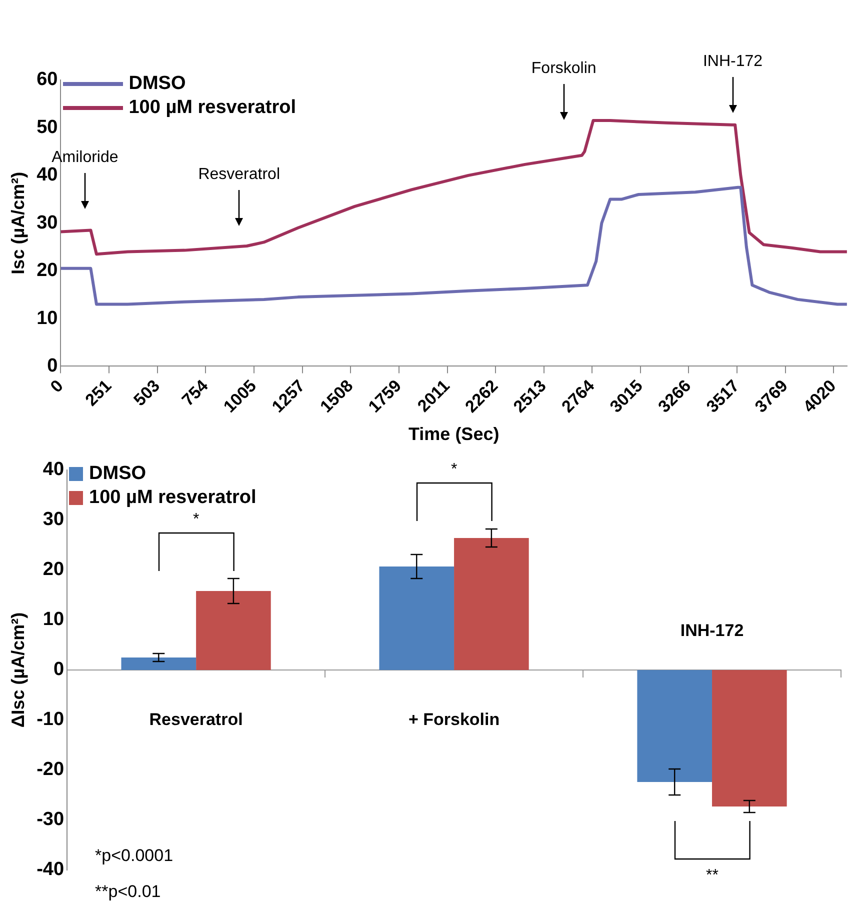 Image resolution: width=851 pixels, height=914 pixels. What do you see at coordinates (195, 393) in the screenshot?
I see `x-tick-label: 754` at bounding box center [195, 393].